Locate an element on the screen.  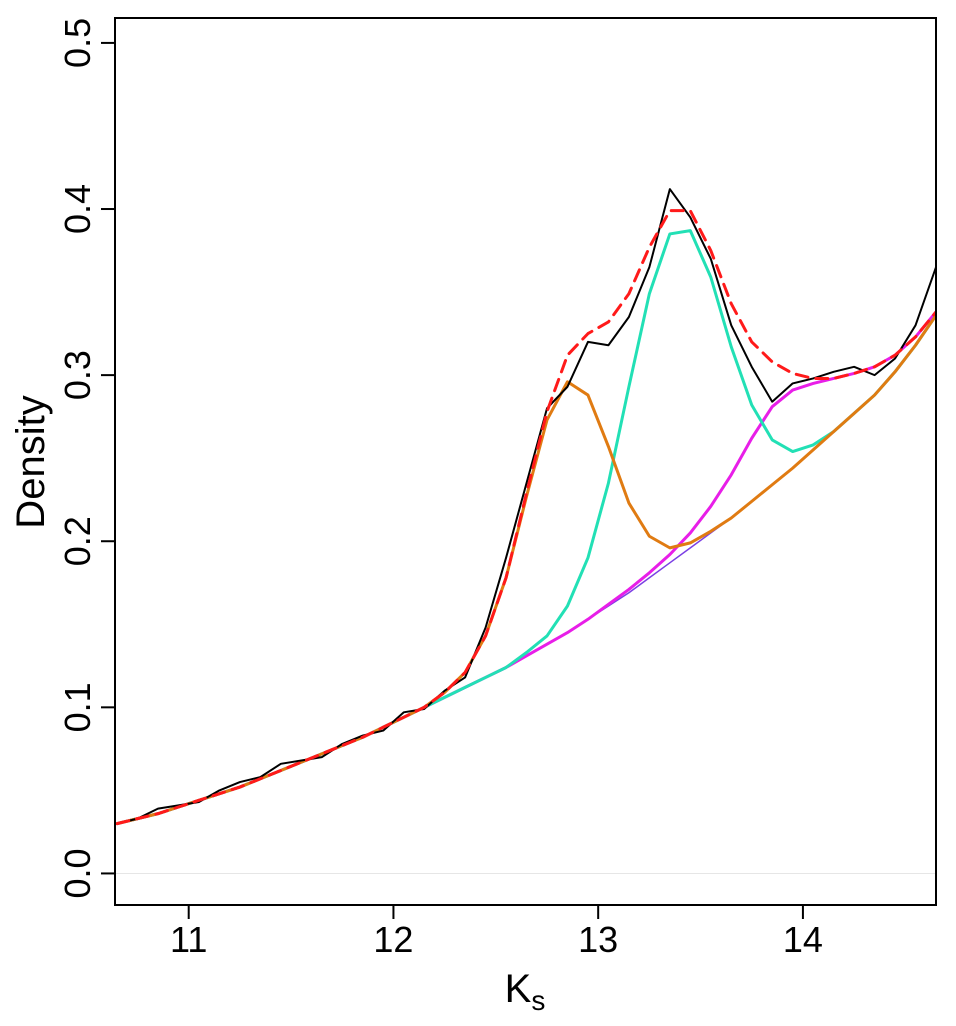
y-axis-label: Density is located at coordinates (31, 461).